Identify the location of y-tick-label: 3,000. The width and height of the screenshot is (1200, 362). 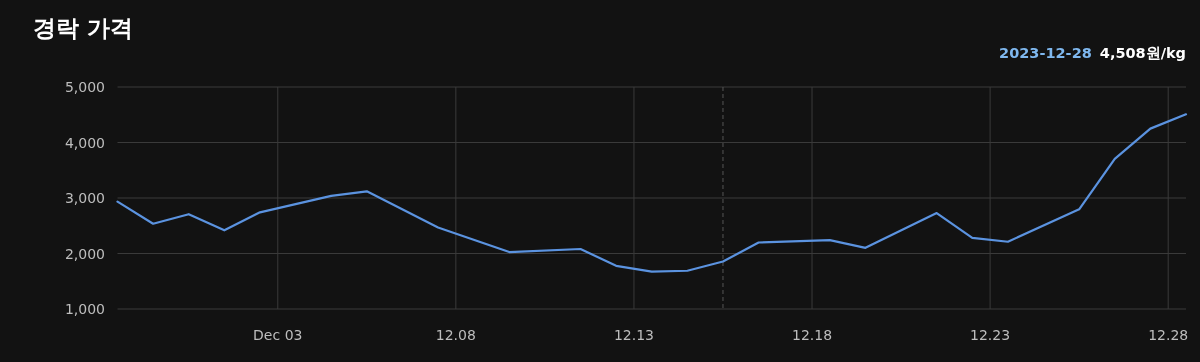
(84, 198).